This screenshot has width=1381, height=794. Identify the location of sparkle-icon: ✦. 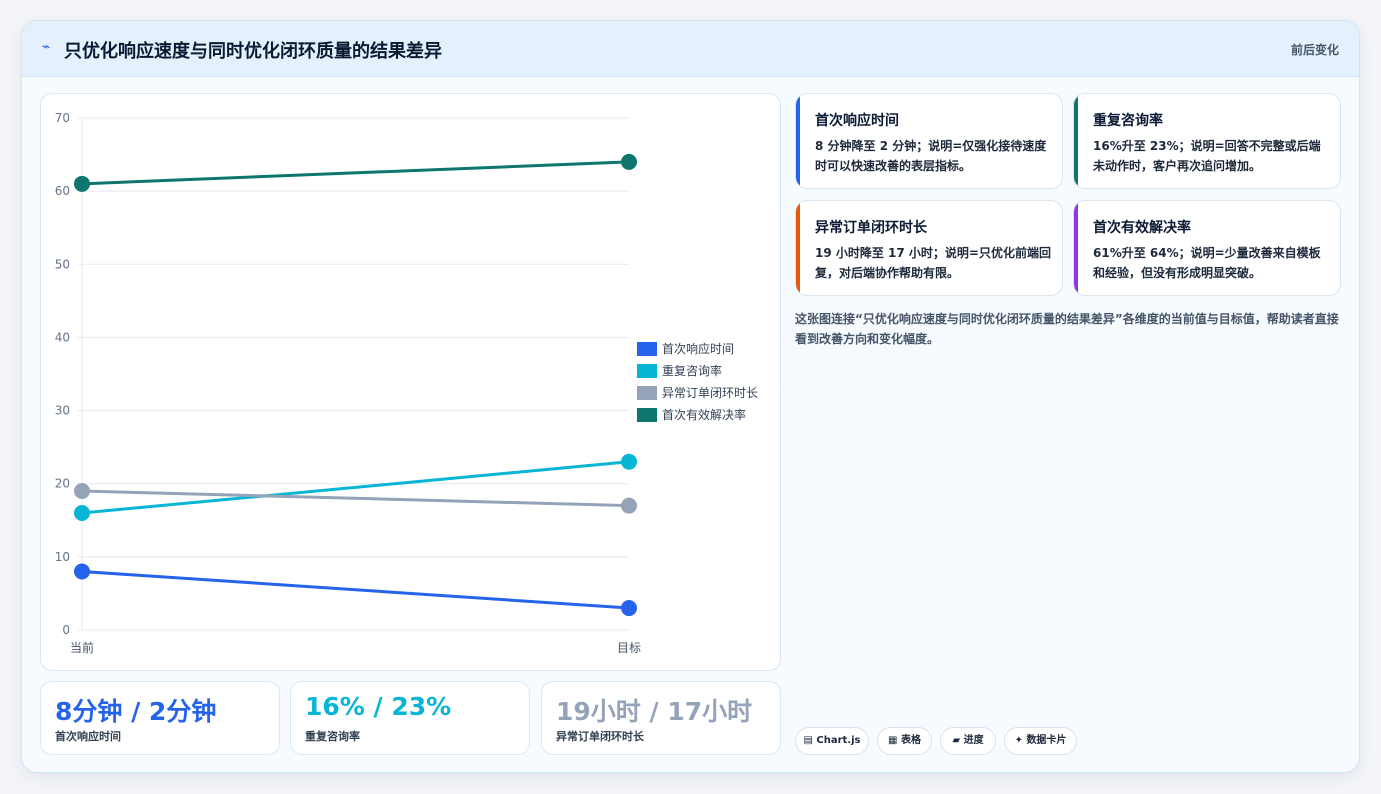
(1018, 740).